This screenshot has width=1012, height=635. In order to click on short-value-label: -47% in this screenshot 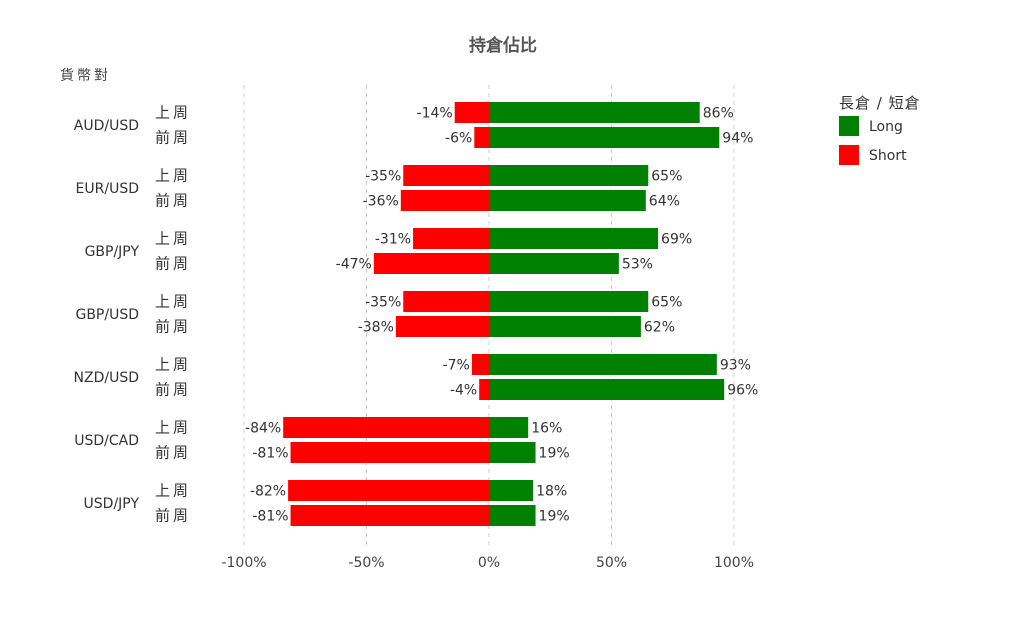, I will do `click(354, 265)`.